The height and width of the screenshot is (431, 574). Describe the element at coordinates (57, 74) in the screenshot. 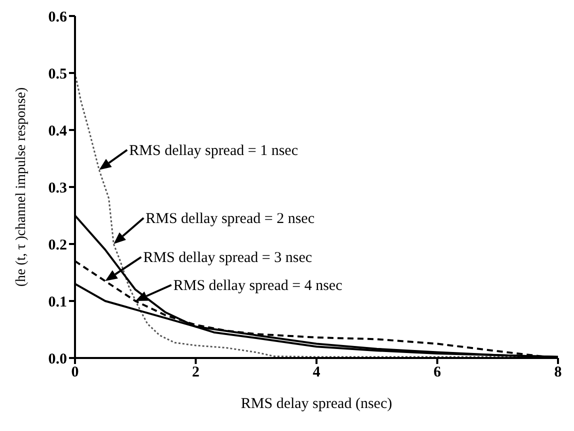

I see `y-tick-label: 0.5` at that location.